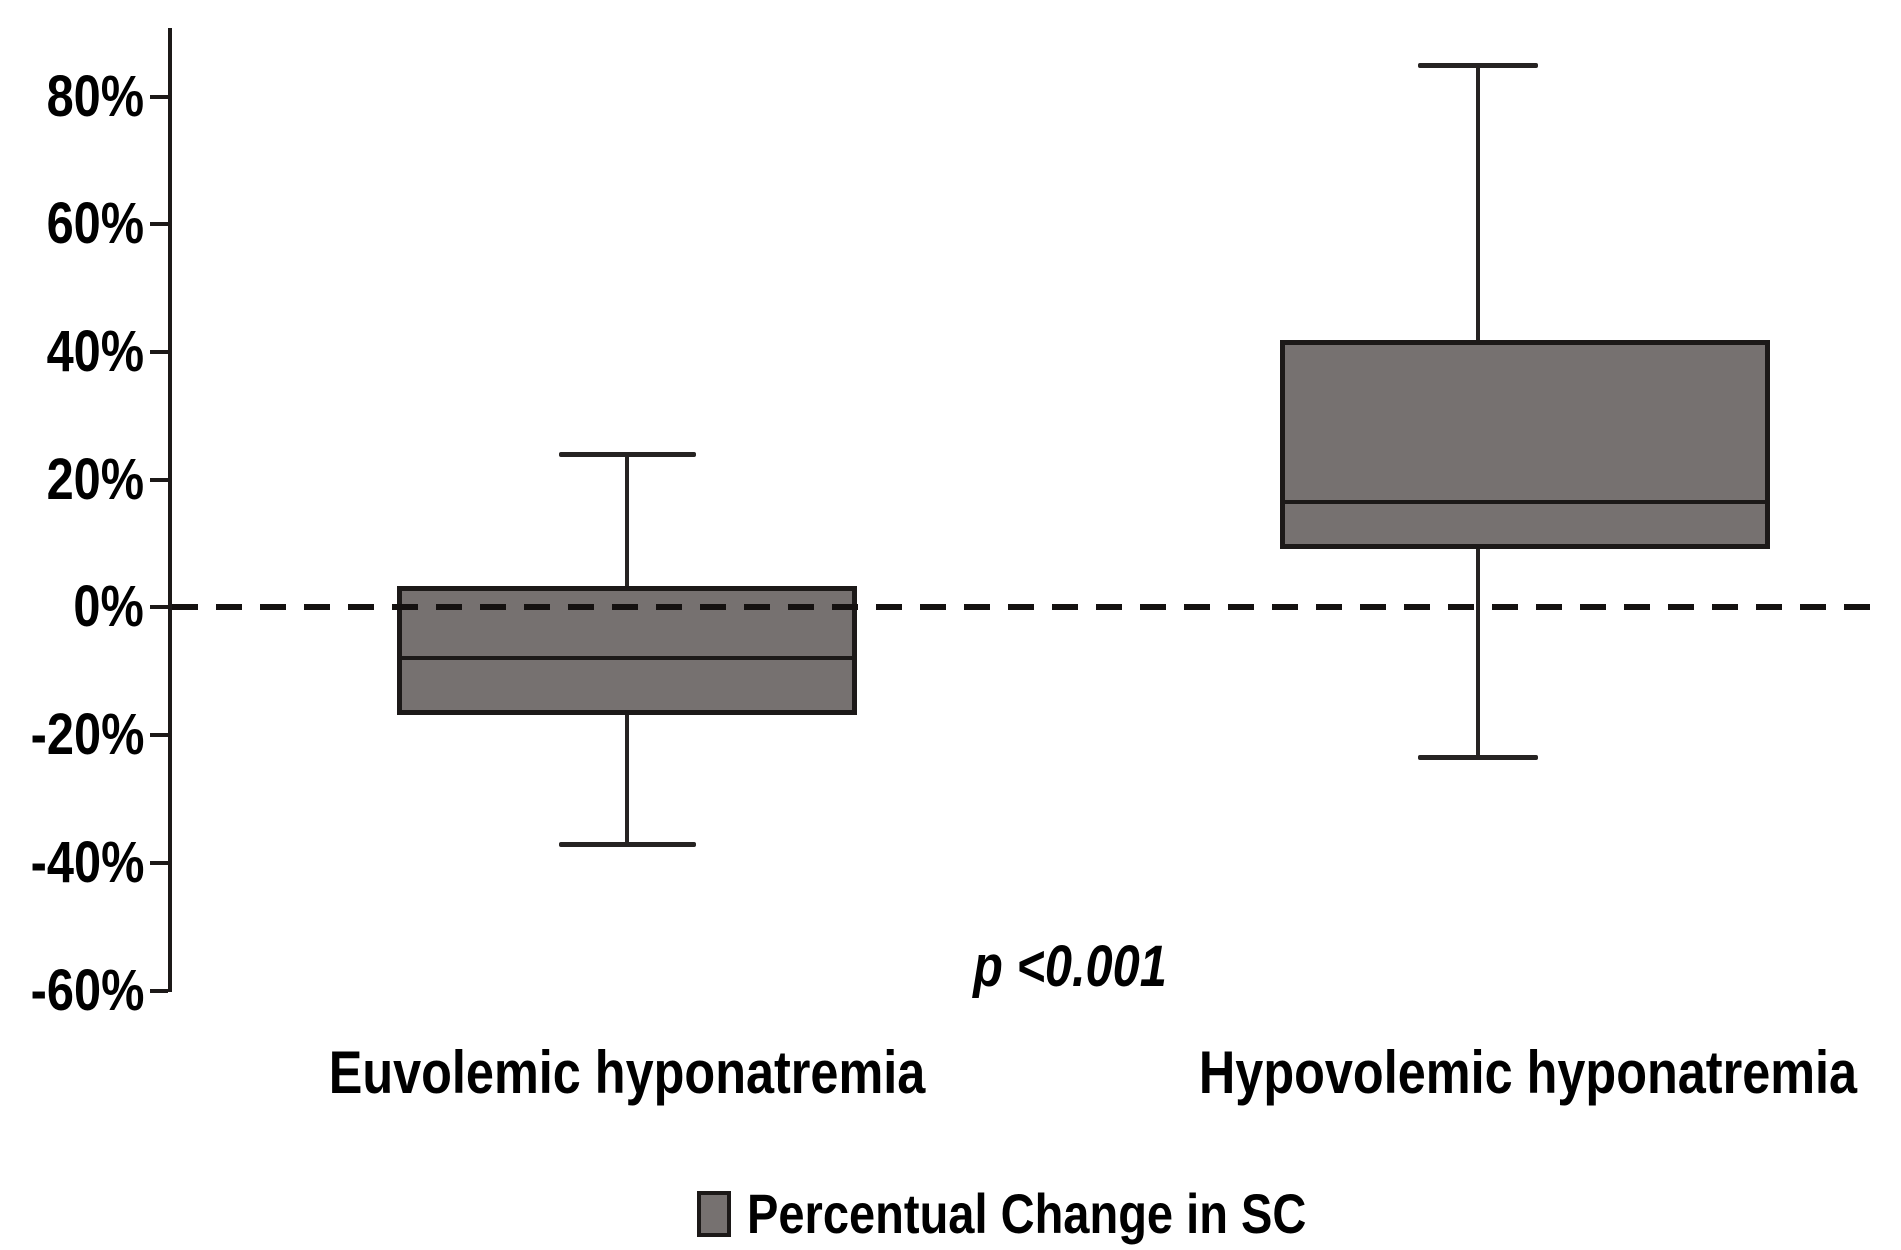  I want to click on hypovolemic-lower-whisker-line, so click(1478, 652).